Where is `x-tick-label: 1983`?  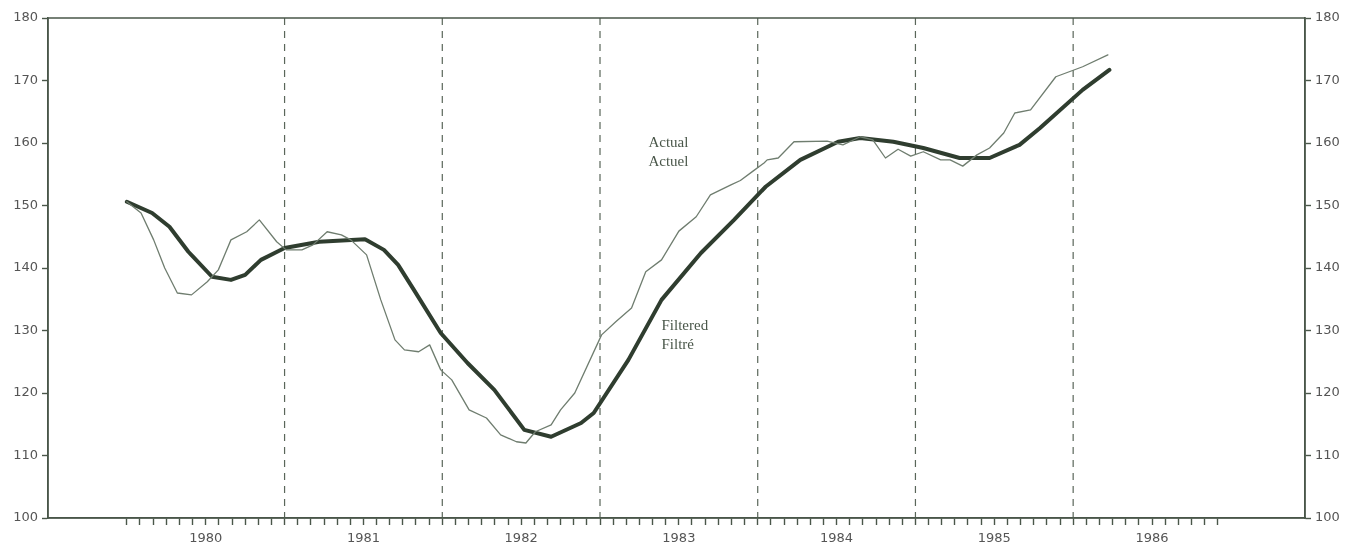
x-tick-label: 1983 is located at coordinates (679, 538).